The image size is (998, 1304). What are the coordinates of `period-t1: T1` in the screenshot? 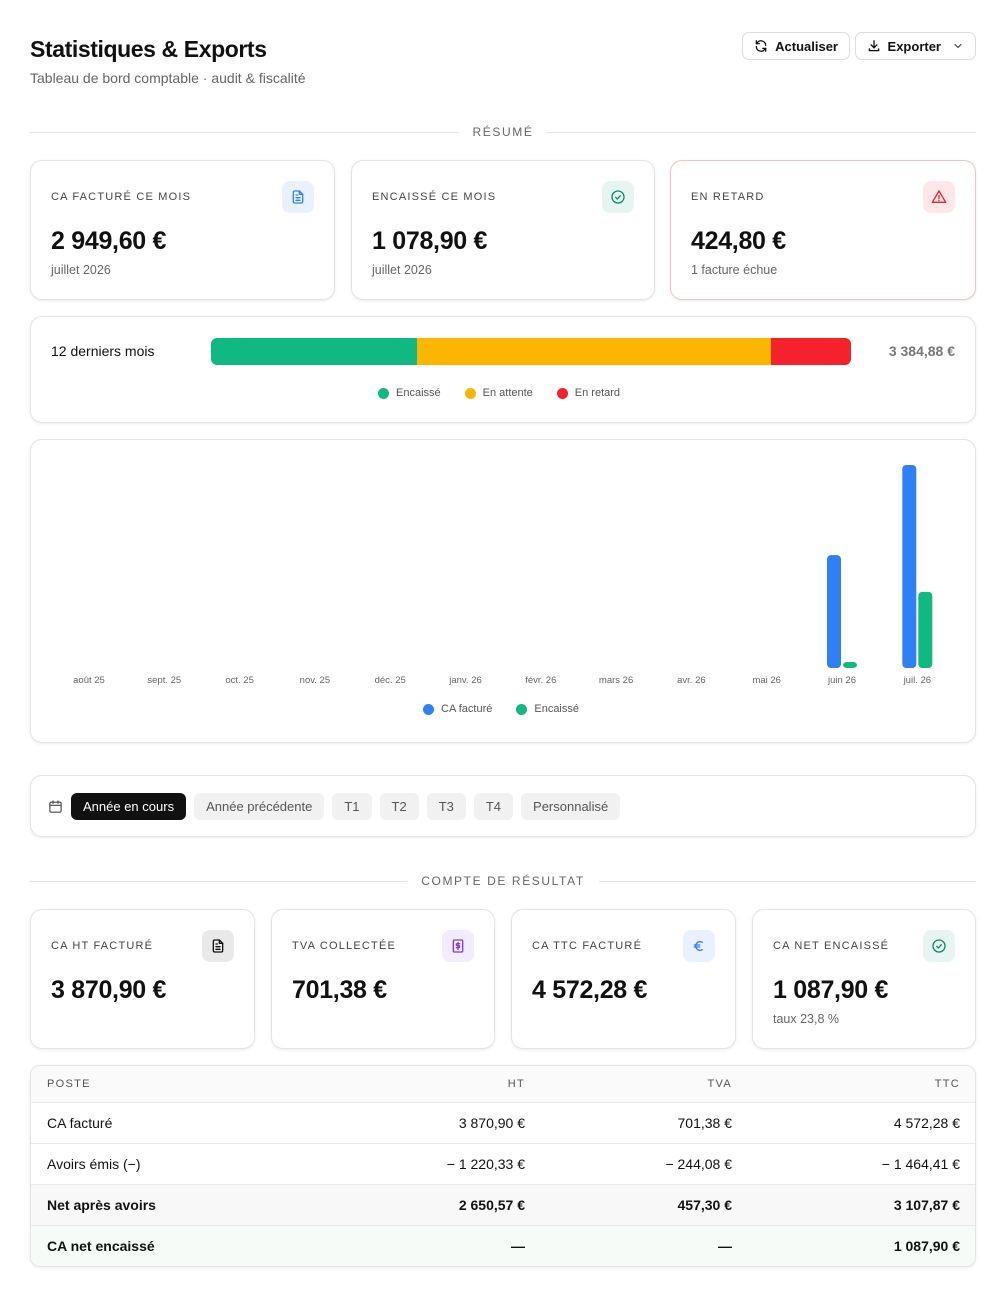 It's located at (352, 806).